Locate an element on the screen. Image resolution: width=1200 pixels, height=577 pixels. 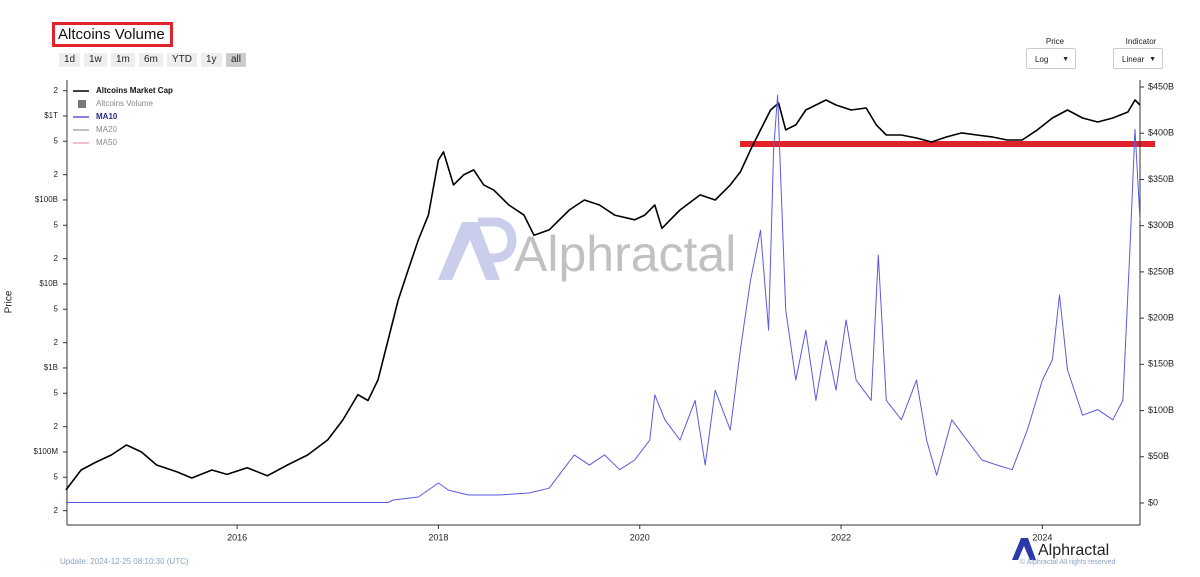
y-axis-label: Price is located at coordinates (9, 301).